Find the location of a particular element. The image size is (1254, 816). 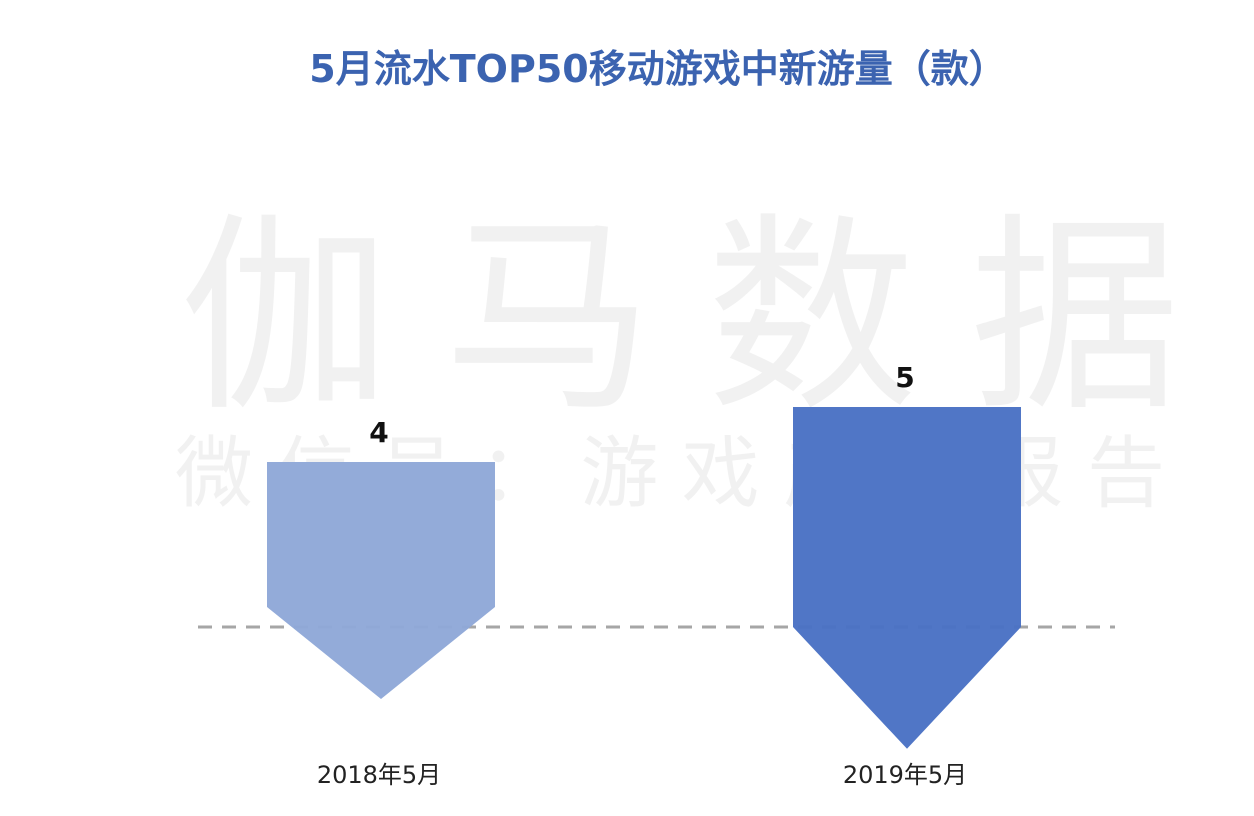

data-label-2: 5 is located at coordinates (904, 377).